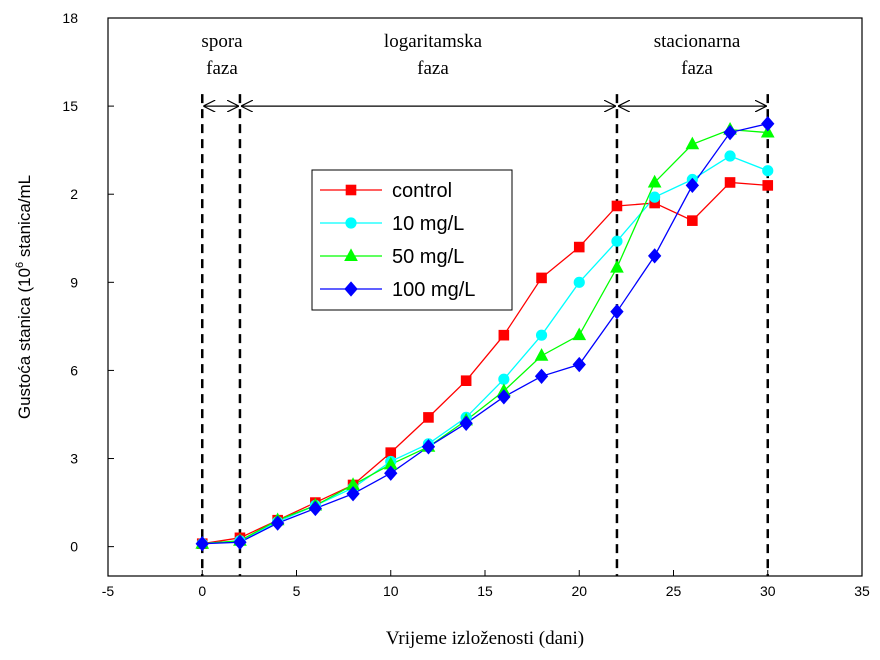 The width and height of the screenshot is (880, 660). Describe the element at coordinates (202, 591) in the screenshot. I see `x-tick-label: 0` at that location.